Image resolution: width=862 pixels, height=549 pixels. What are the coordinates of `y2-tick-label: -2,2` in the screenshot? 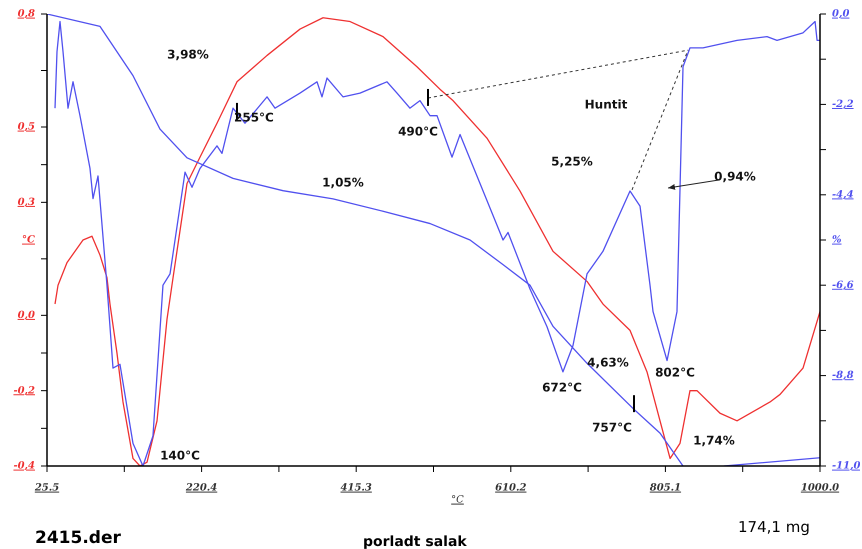 It's located at (843, 104).